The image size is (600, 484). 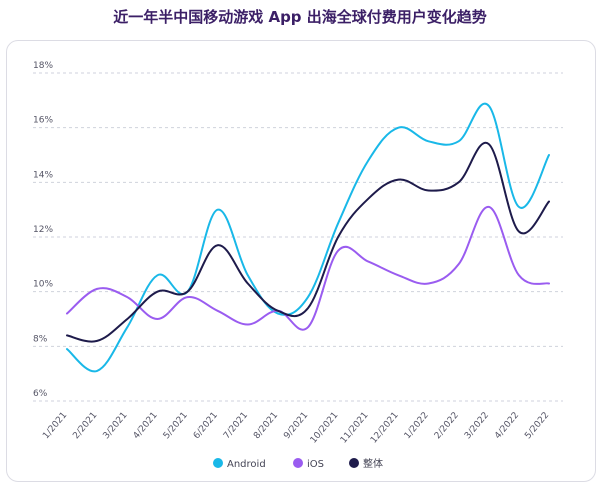 I want to click on legend: Android iOS 整体, so click(x=298, y=463).